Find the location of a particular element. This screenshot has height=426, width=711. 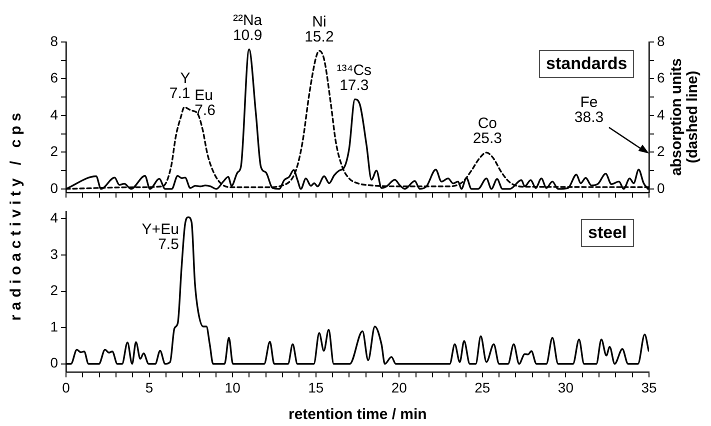

annotation: Eu 7.6 is located at coordinates (205, 102).